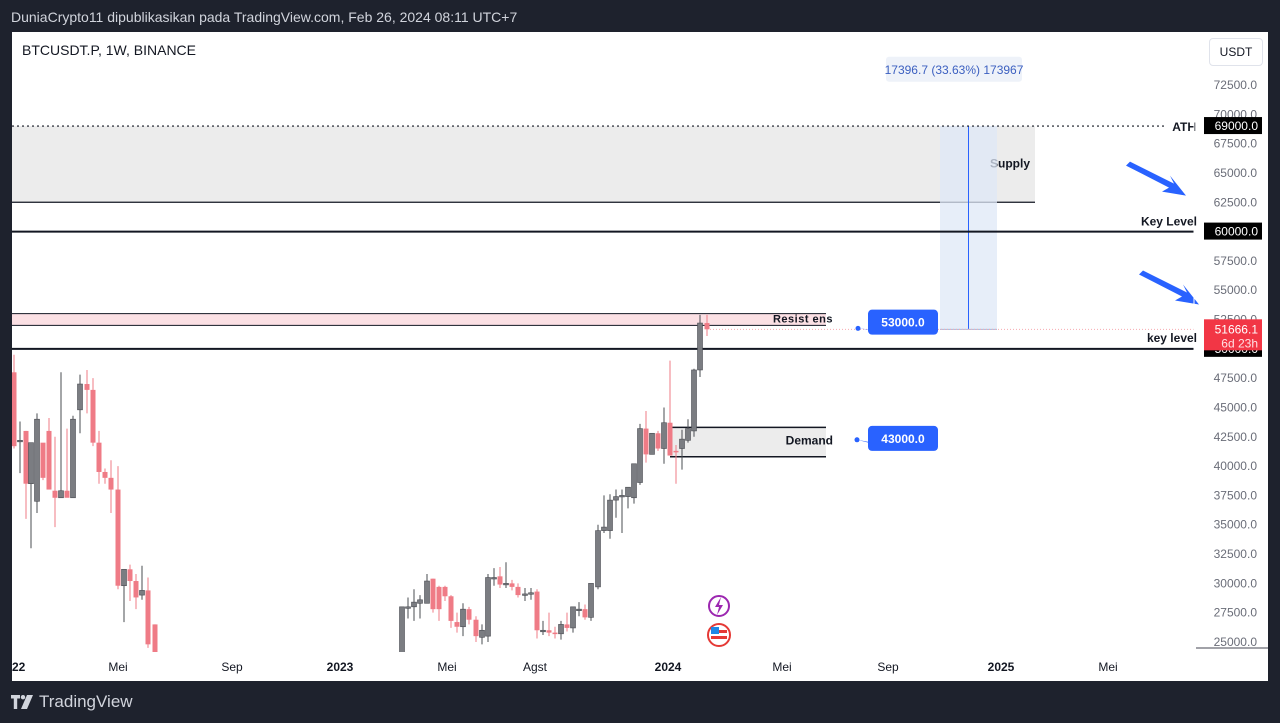 This screenshot has width=1280, height=723. I want to click on symbol-title: BTCUSDT.P, 1W, BINANCE, so click(109, 50).